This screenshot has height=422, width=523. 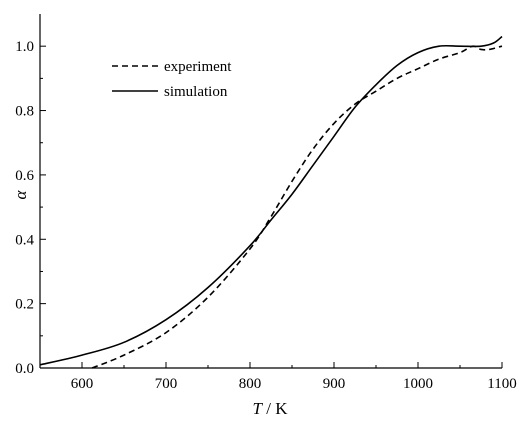 What do you see at coordinates (24, 369) in the screenshot?
I see `y-tick-label: 0.0` at bounding box center [24, 369].